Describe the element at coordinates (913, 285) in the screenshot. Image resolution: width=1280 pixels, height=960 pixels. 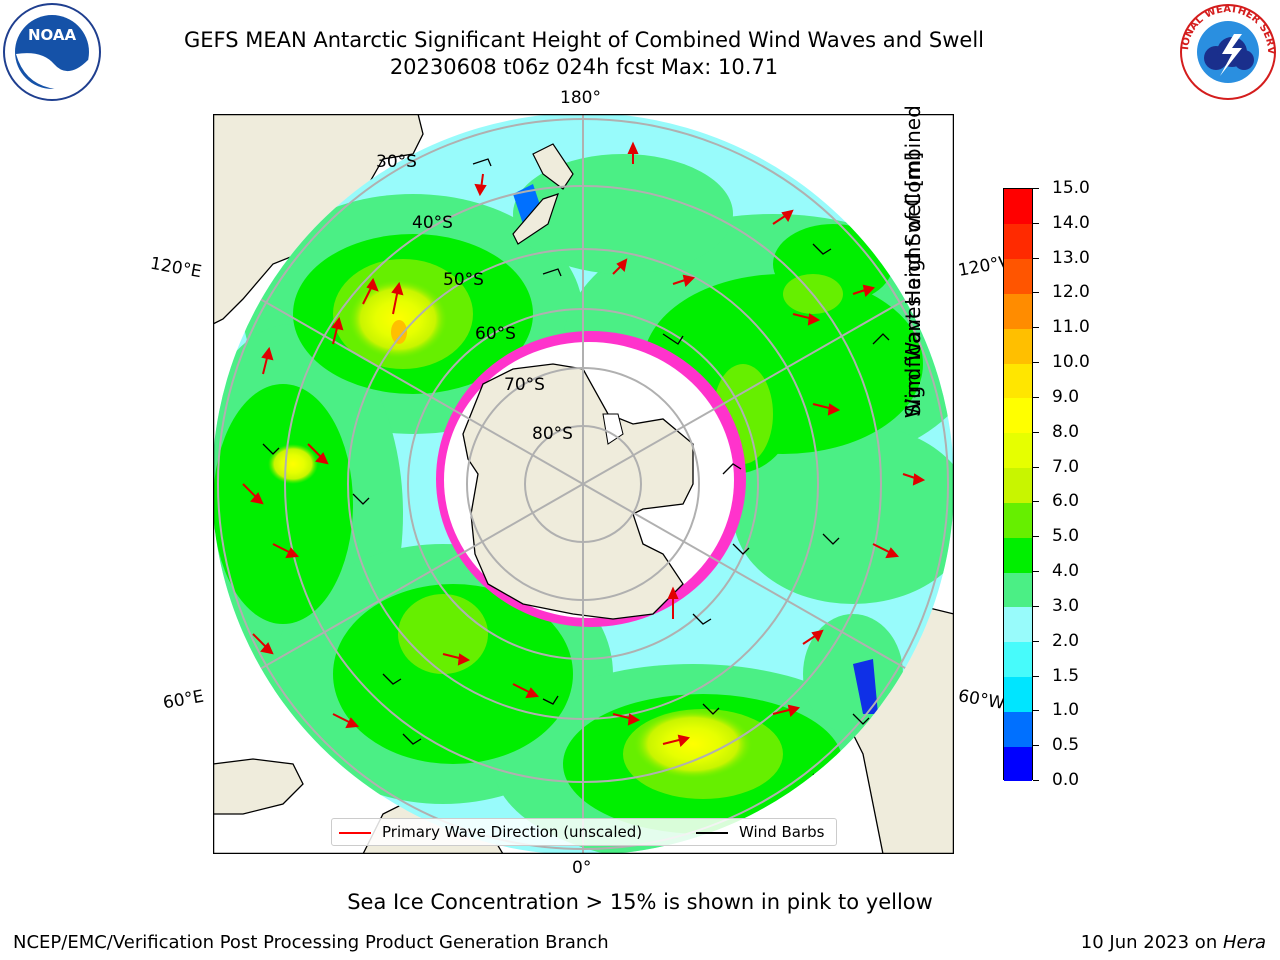
I see `colorbar-title-line-2: Wind Waves and Swell [m]` at that location.